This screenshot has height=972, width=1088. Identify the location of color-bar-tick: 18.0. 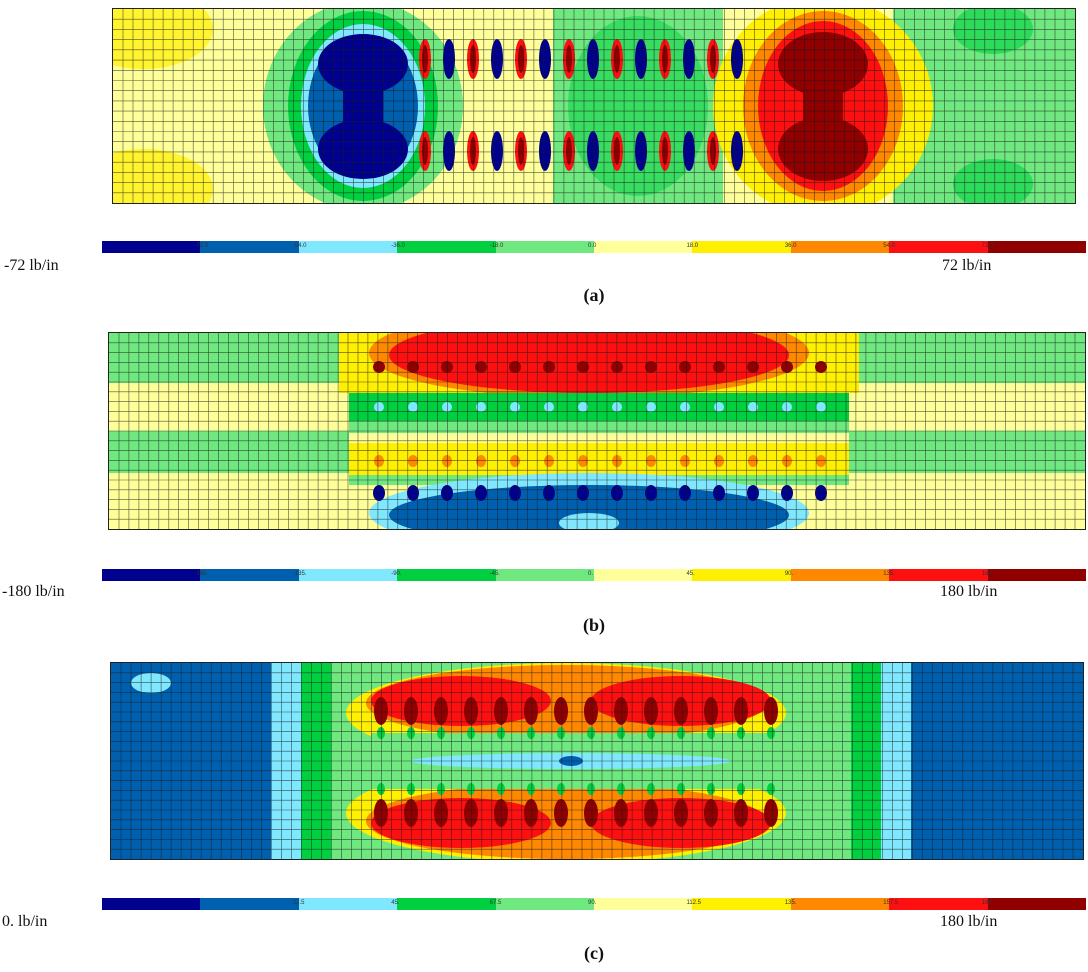
(692, 246).